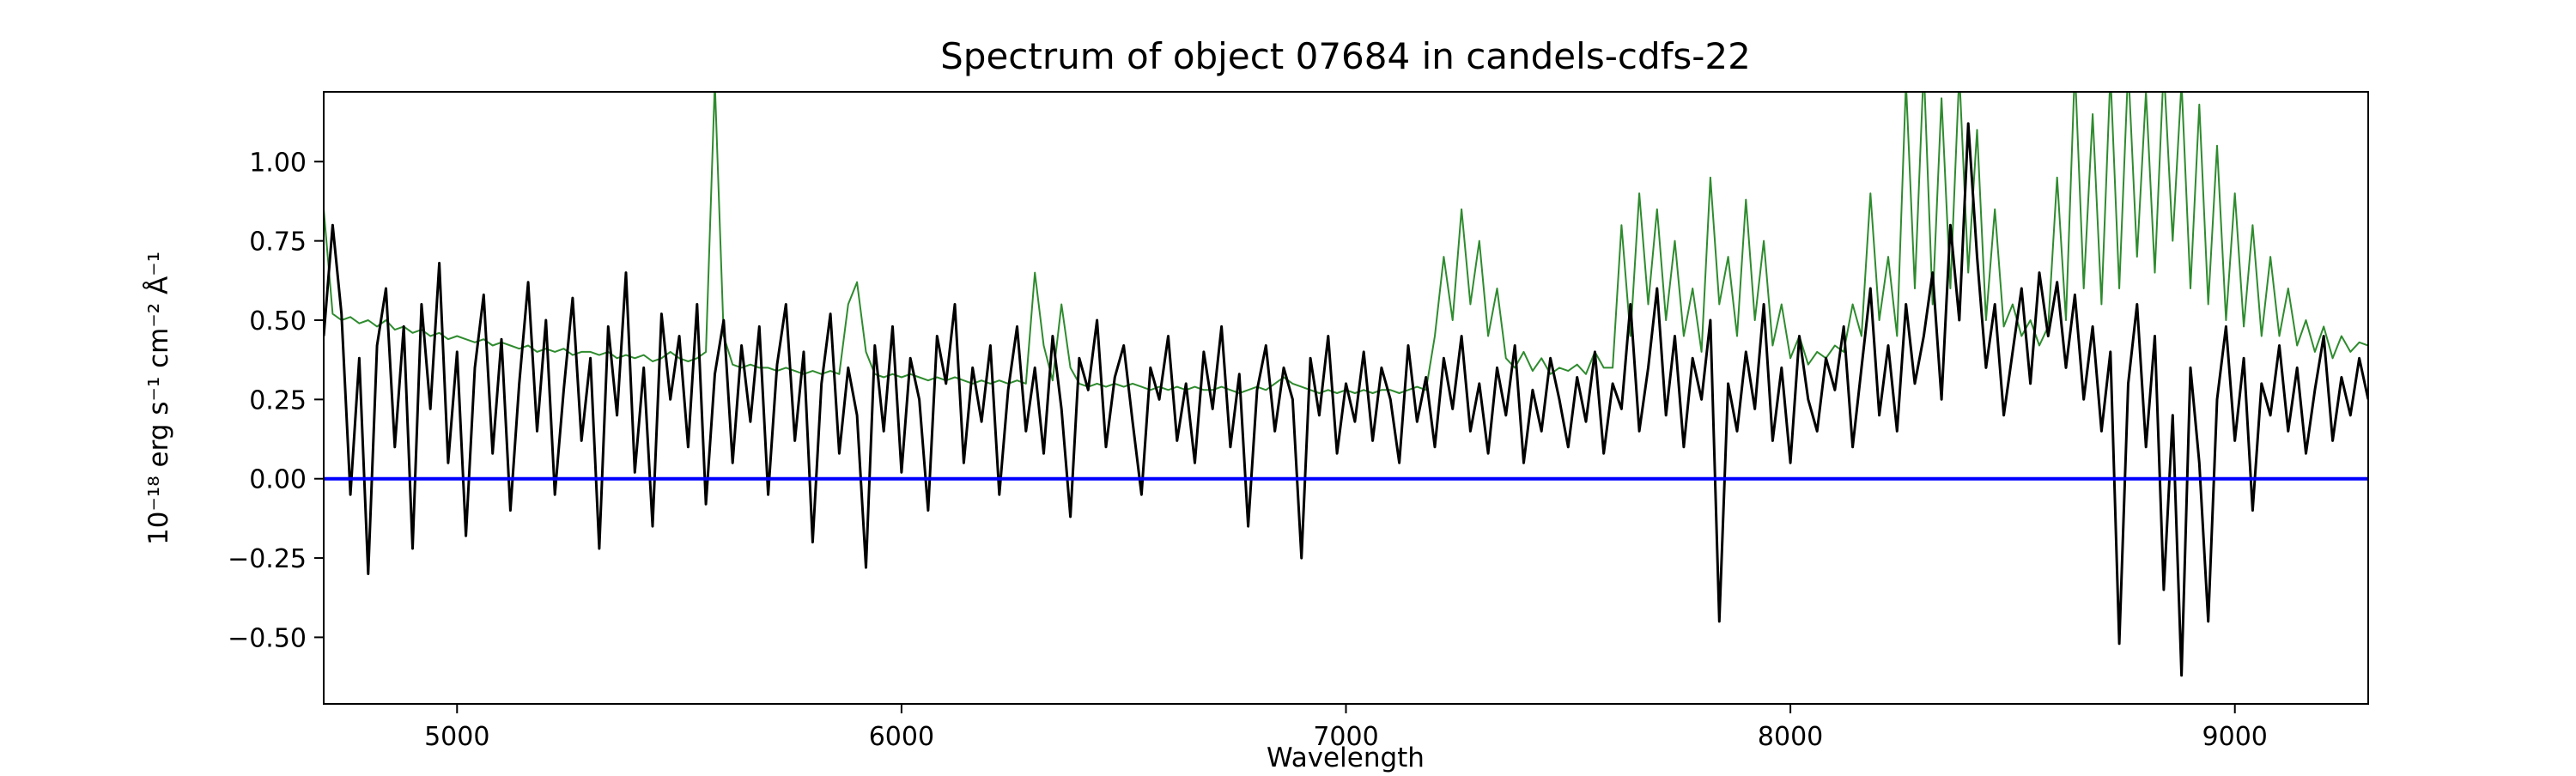  I want to click on x-axis-ticks: 5000 6000 7000 8000 9000, so click(1346, 728).